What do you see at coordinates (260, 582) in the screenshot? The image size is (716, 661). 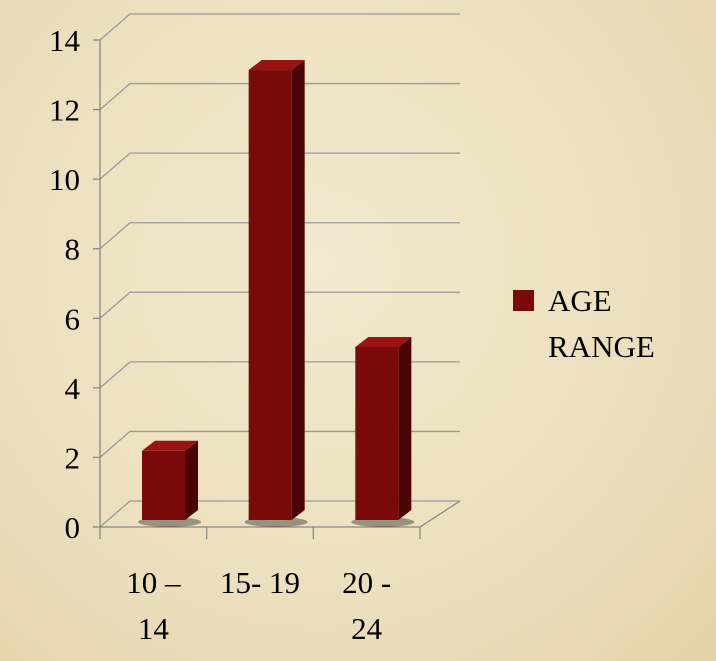 I see `x-tick-label: 15- 19` at bounding box center [260, 582].